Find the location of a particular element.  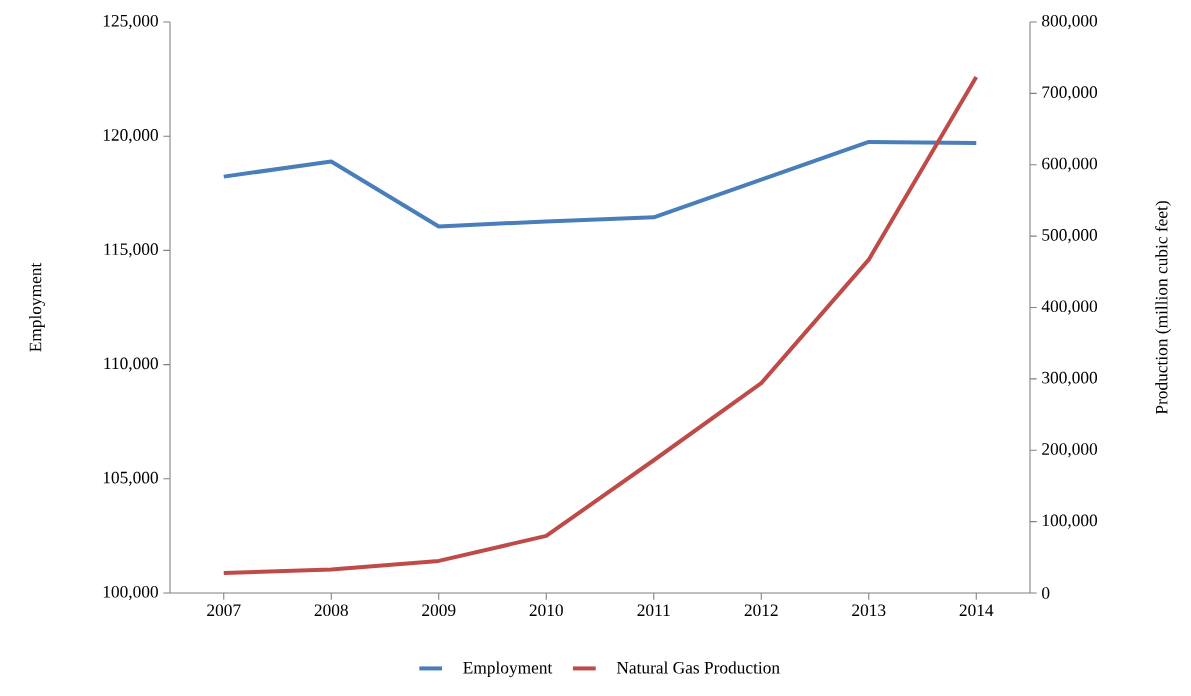

y2-tick-label: 800,000 is located at coordinates (1070, 22).